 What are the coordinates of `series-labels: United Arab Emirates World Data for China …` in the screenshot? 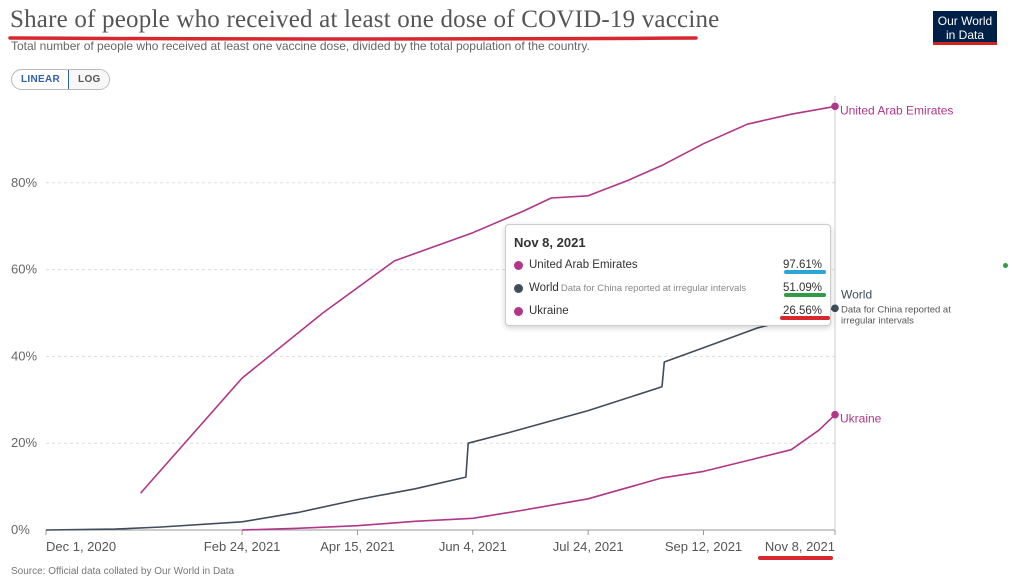 It's located at (896, 264).